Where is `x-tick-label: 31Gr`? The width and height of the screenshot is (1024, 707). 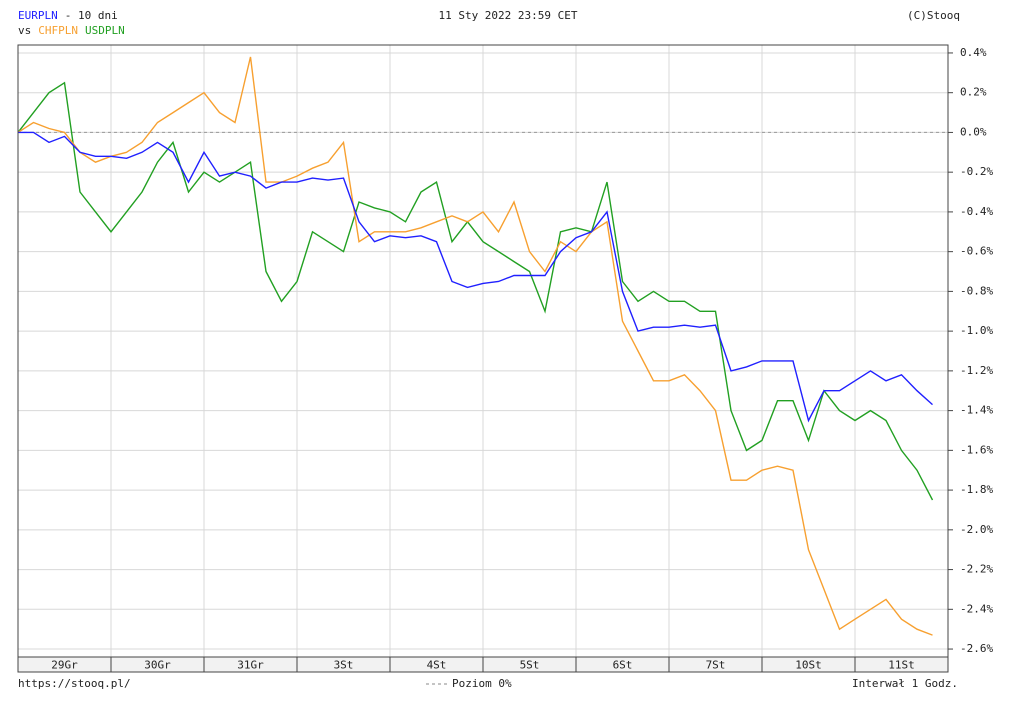
x-tick-label: 31Gr is located at coordinates (250, 665).